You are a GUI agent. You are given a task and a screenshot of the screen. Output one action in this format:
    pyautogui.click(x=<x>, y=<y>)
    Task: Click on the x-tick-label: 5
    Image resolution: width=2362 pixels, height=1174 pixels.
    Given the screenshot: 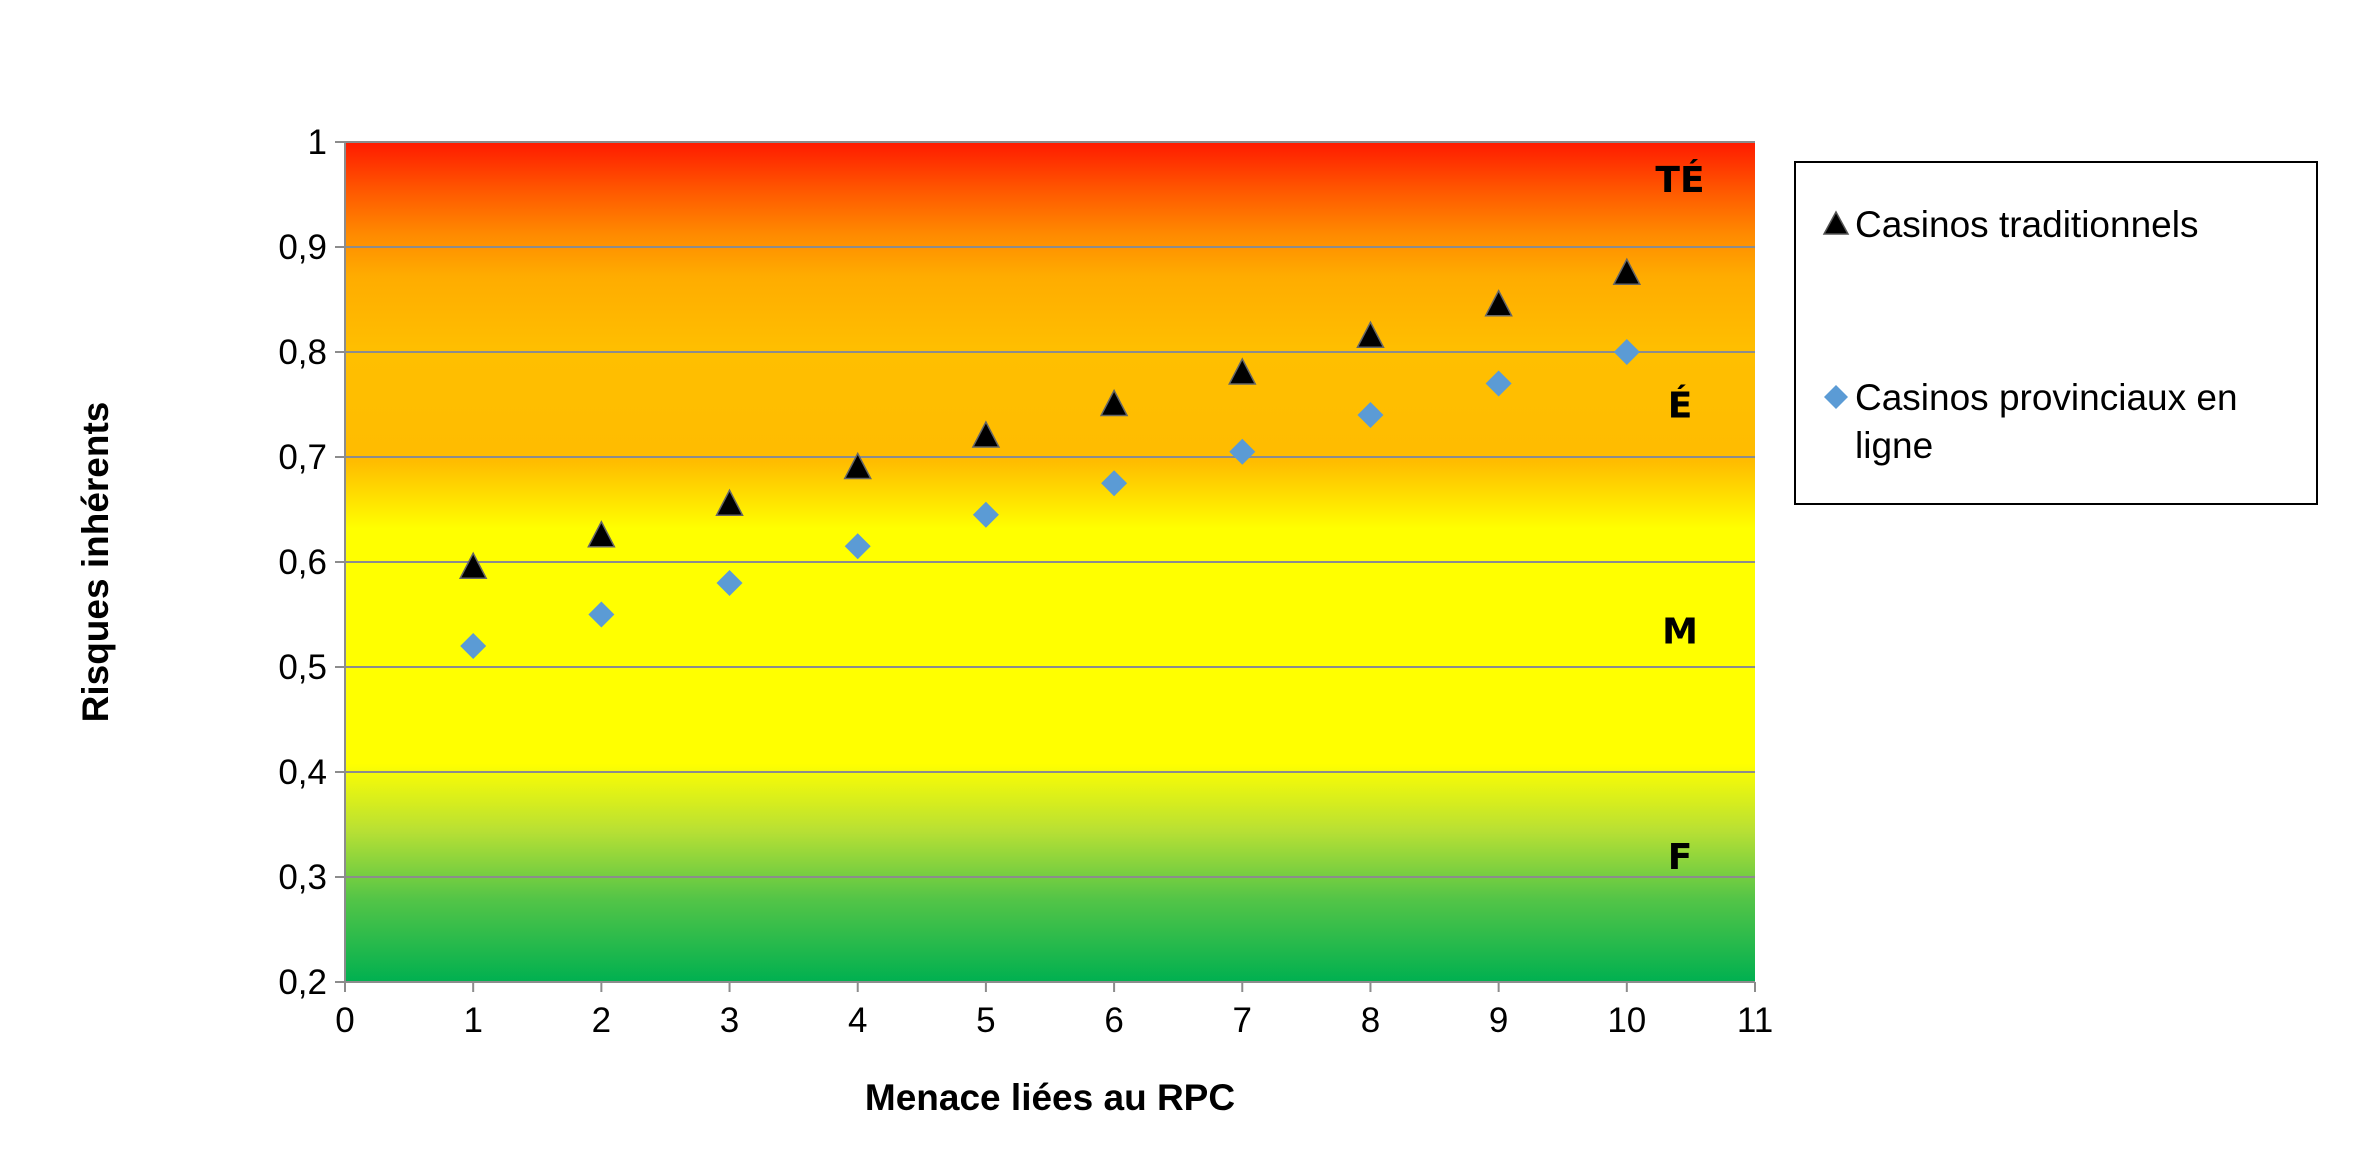 What is the action you would take?
    pyautogui.click(x=985, y=1020)
    